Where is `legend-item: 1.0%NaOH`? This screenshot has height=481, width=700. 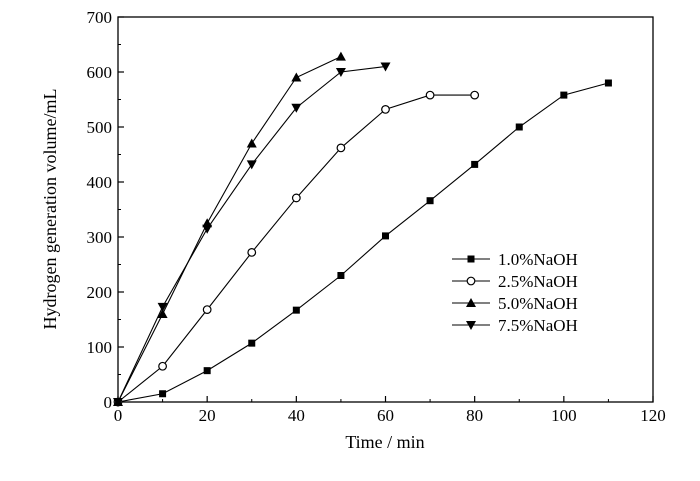
legend-item: 1.0%NaOH is located at coordinates (515, 259).